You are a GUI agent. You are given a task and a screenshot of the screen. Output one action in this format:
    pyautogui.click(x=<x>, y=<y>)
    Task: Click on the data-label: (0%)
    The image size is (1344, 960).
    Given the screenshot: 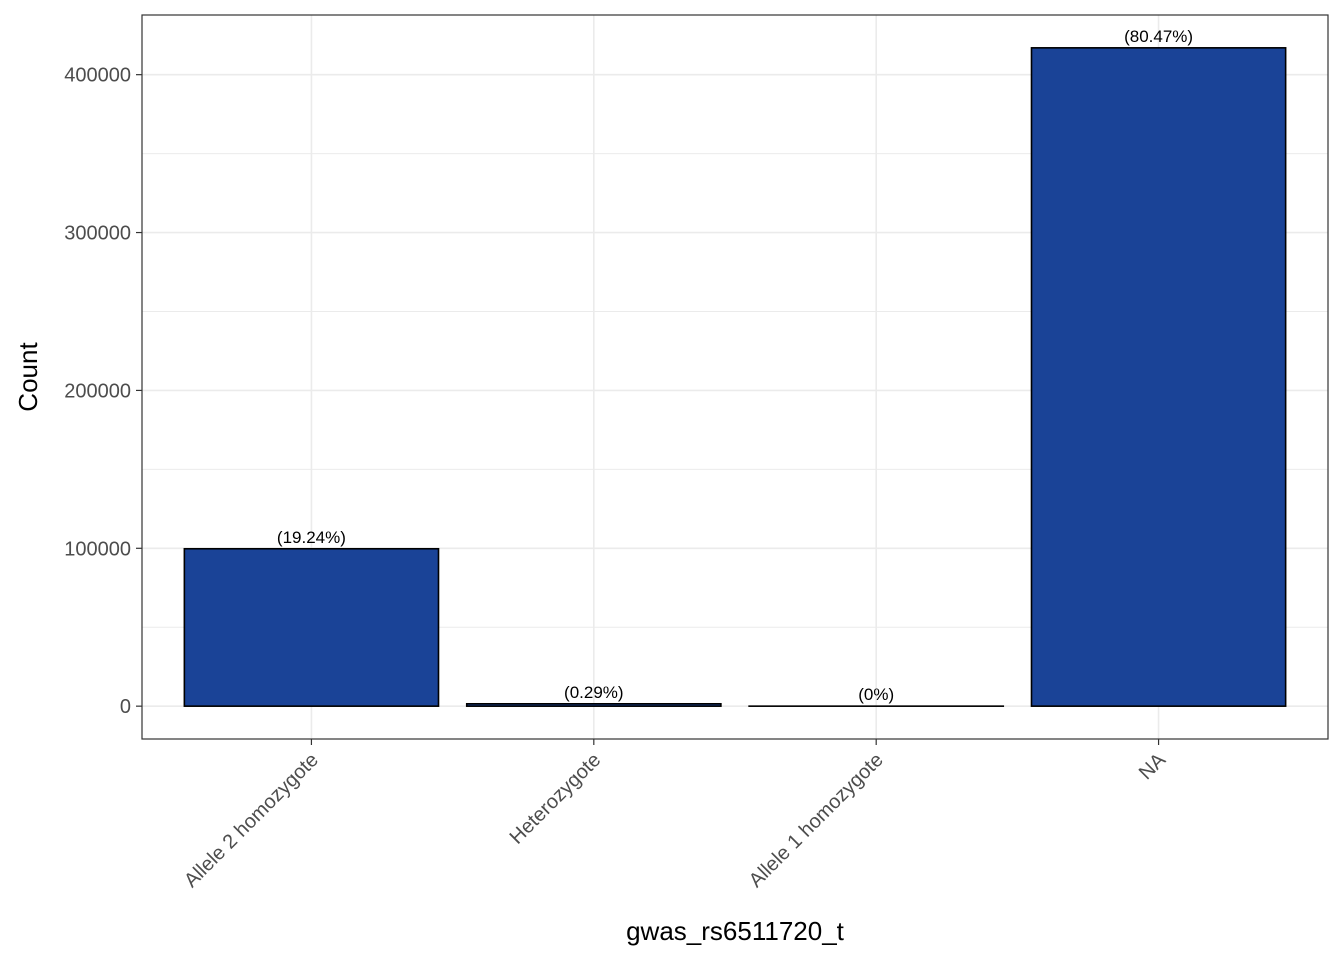 What is the action you would take?
    pyautogui.click(x=876, y=694)
    